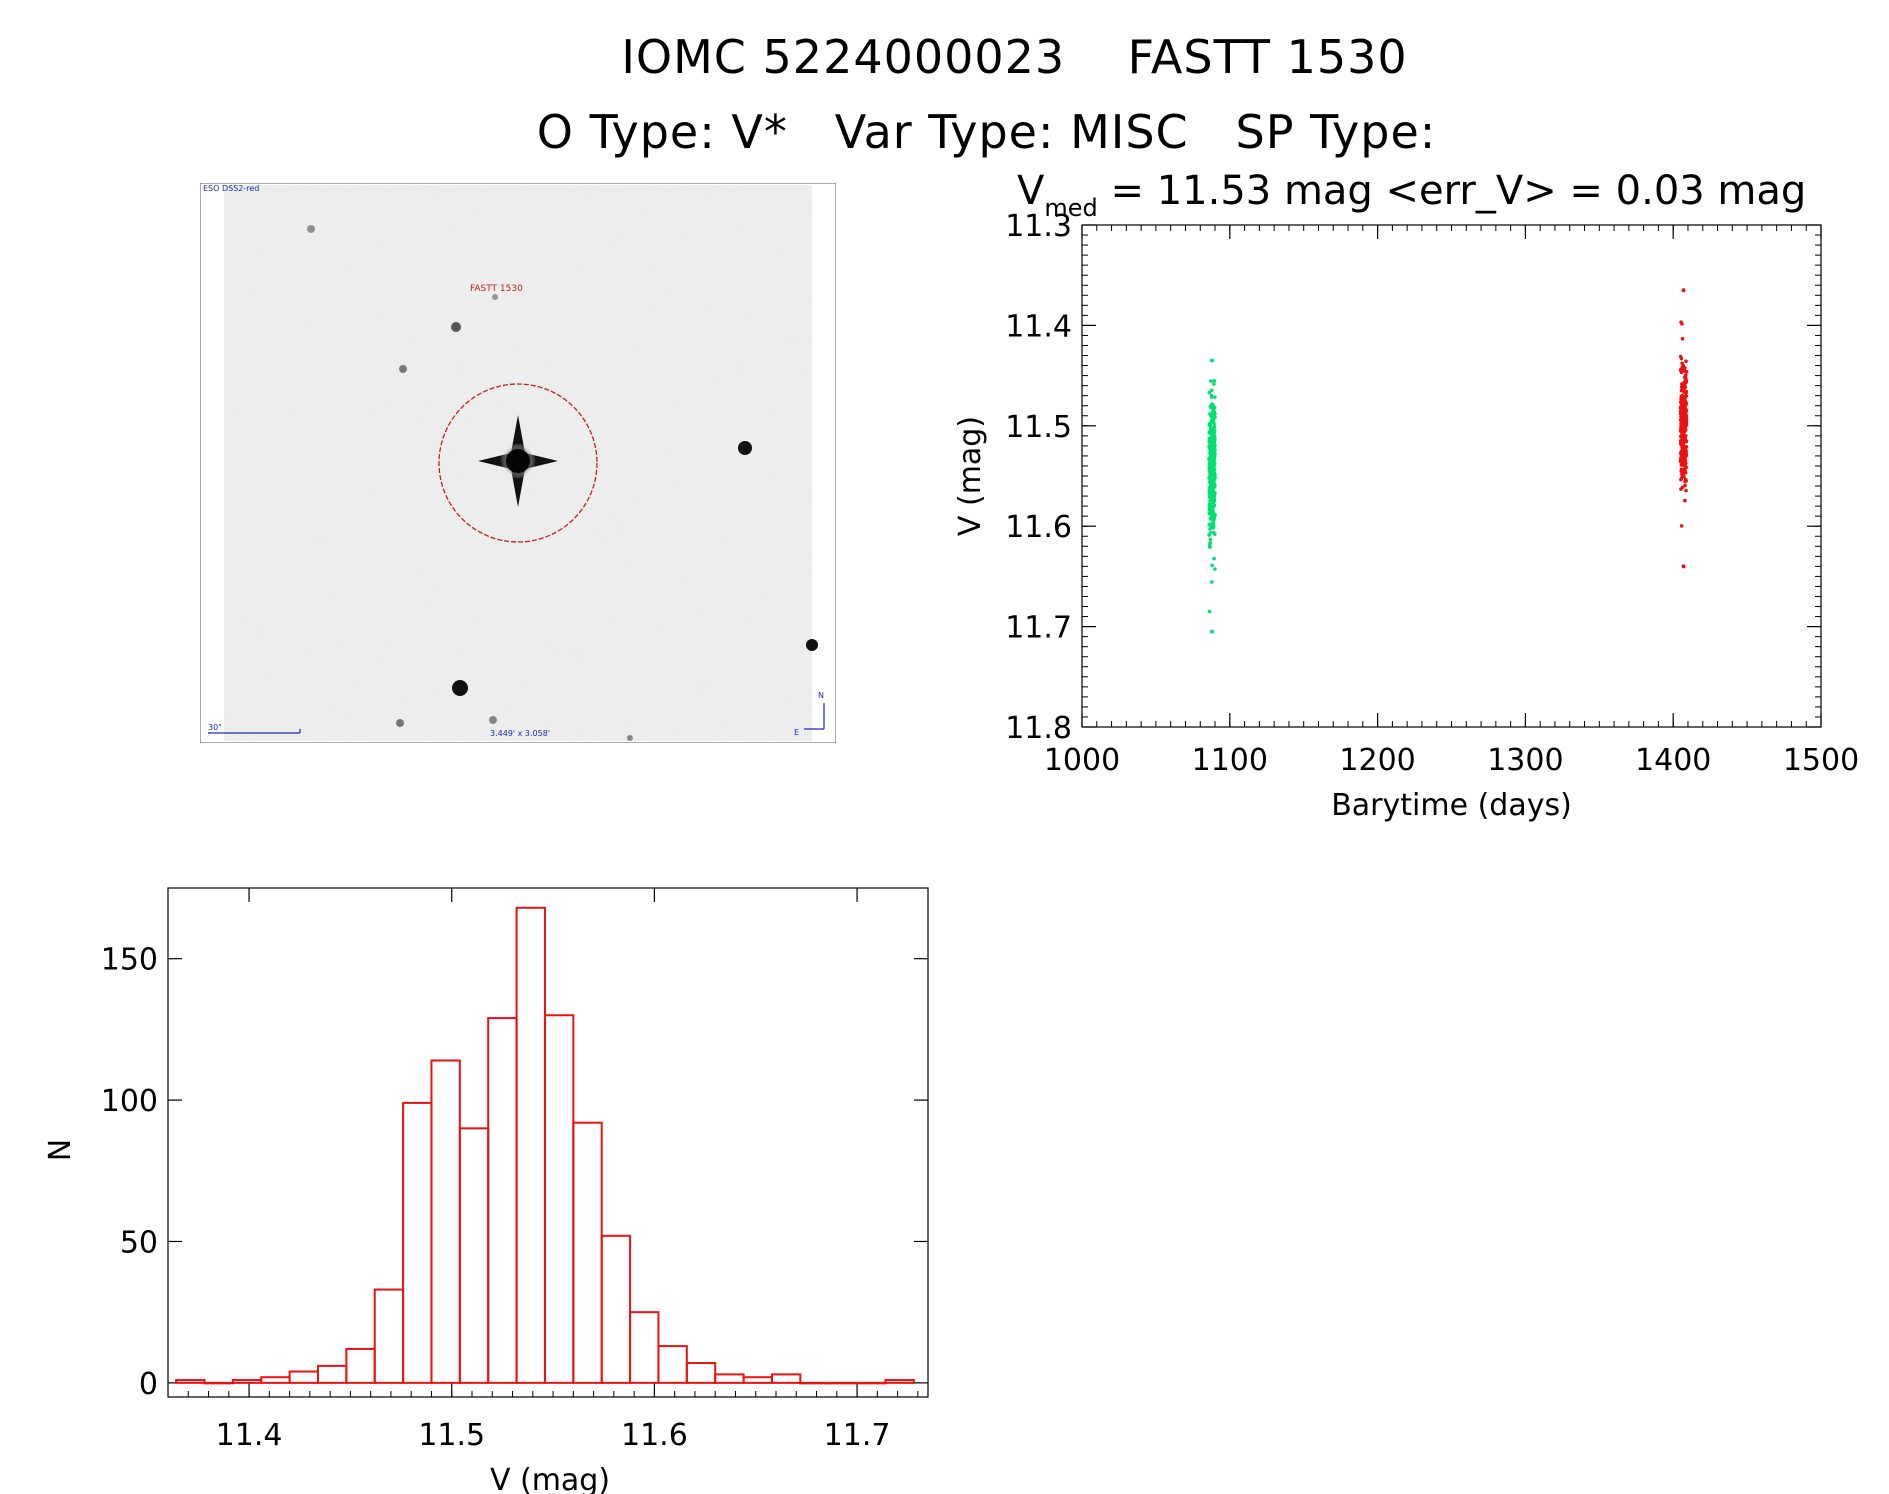  What do you see at coordinates (139, 1242) in the screenshot?
I see `histogram-y-tick-label: 50` at bounding box center [139, 1242].